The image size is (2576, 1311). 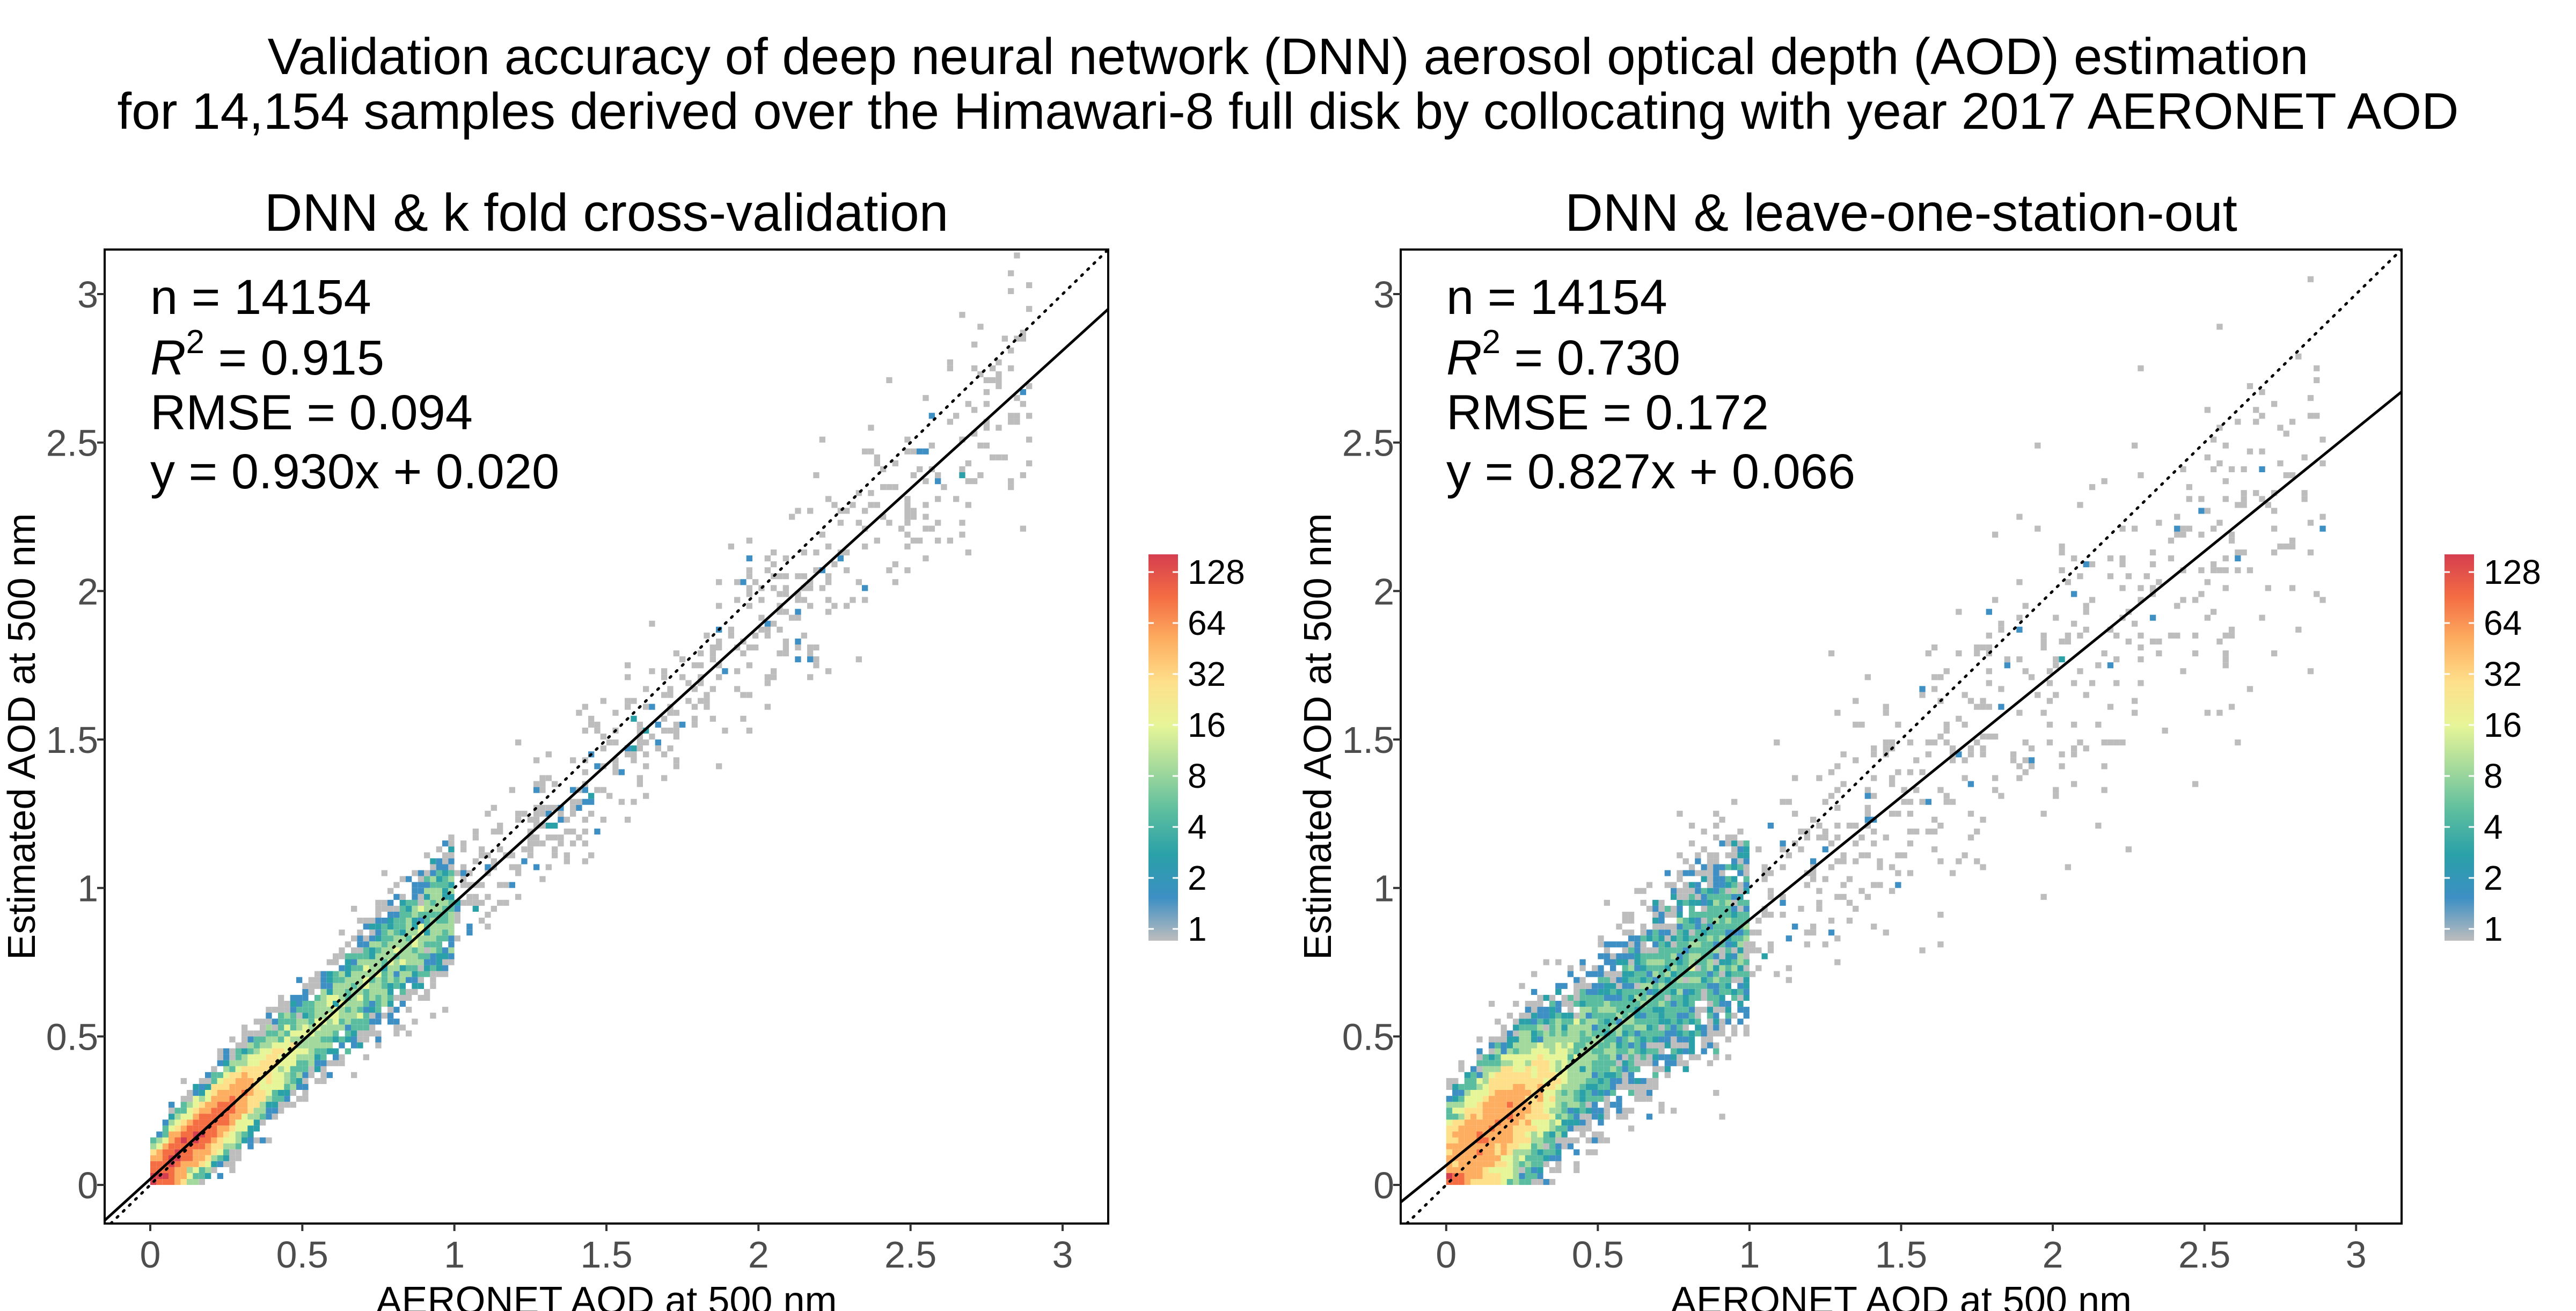 What do you see at coordinates (606, 1255) in the screenshot?
I see `x-tick-label: 1.5` at bounding box center [606, 1255].